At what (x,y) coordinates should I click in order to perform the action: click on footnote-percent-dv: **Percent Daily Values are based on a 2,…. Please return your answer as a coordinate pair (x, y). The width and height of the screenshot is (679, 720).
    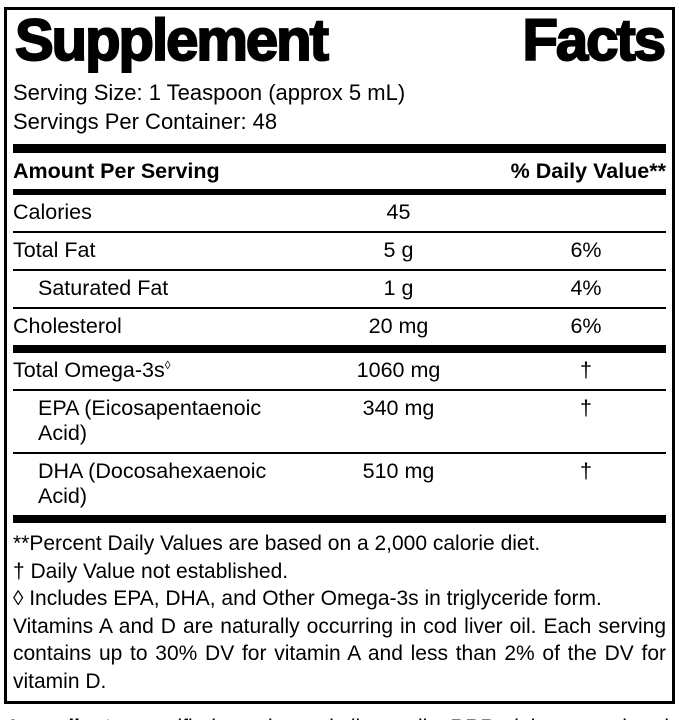
    Looking at the image, I should click on (277, 543).